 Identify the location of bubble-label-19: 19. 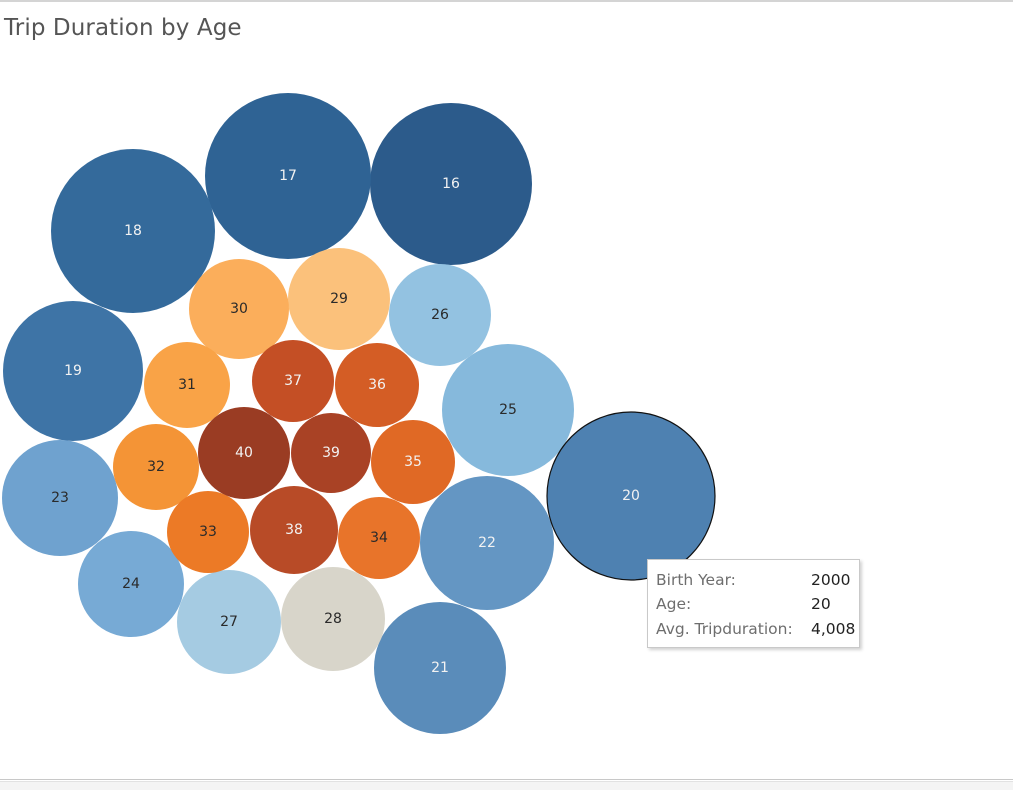
(73, 371).